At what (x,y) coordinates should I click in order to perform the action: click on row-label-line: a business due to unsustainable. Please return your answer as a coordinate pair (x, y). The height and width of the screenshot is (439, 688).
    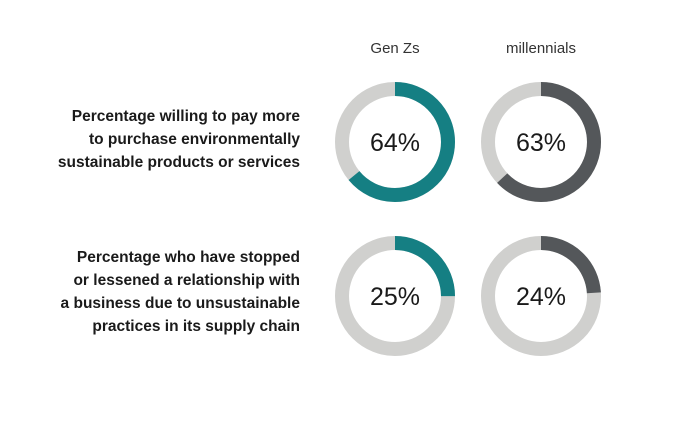
    Looking at the image, I should click on (180, 303).